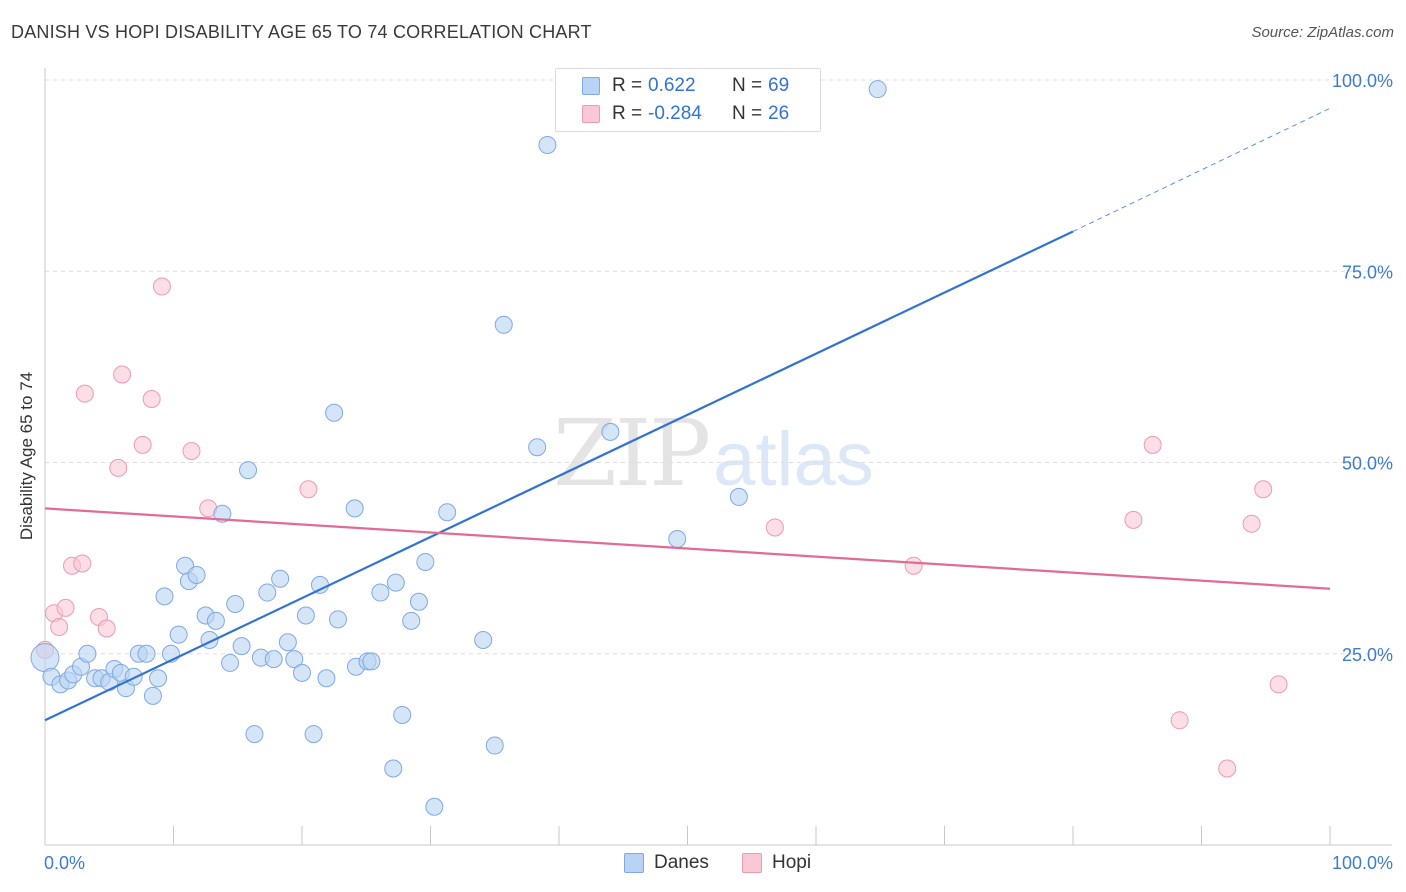 This screenshot has height=892, width=1406. Describe the element at coordinates (752, 863) in the screenshot. I see `hopi-legend-swatch` at that location.